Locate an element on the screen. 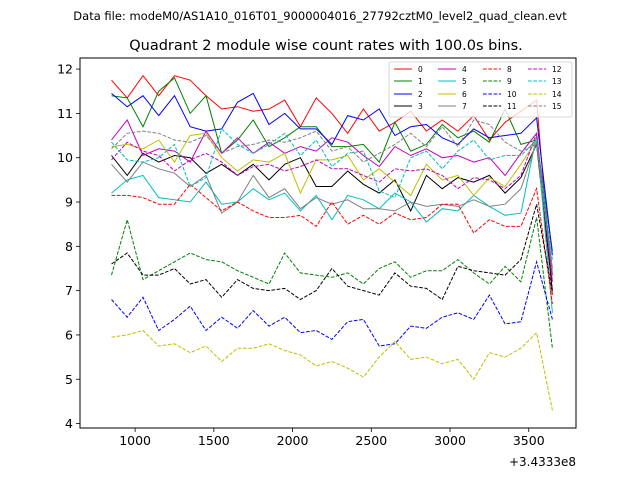 The image size is (640, 484). legend-label-8: 8 is located at coordinates (509, 69).